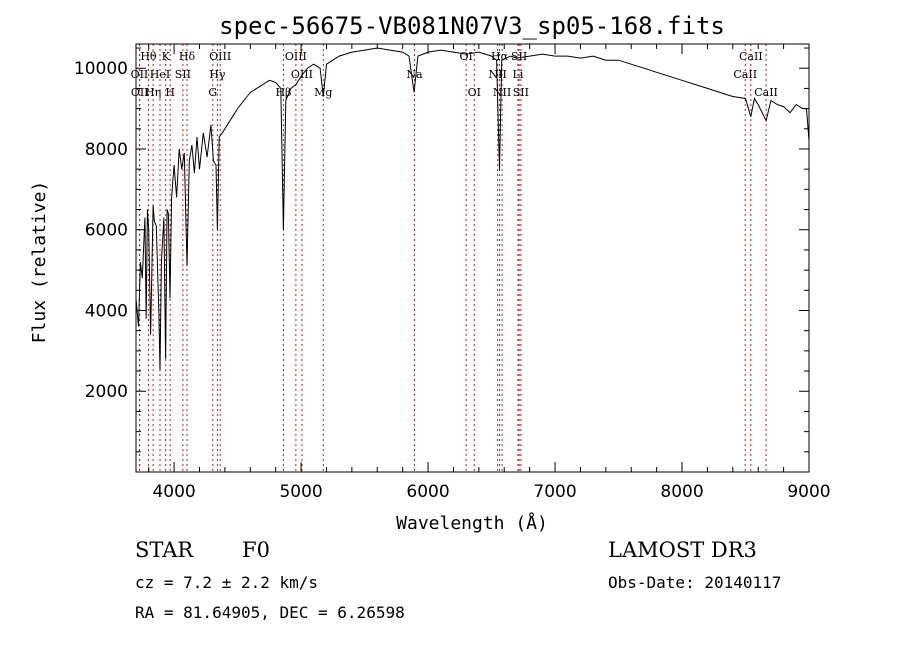  What do you see at coordinates (187, 56) in the screenshot?
I see `spectral-line-label: Hδ` at bounding box center [187, 56].